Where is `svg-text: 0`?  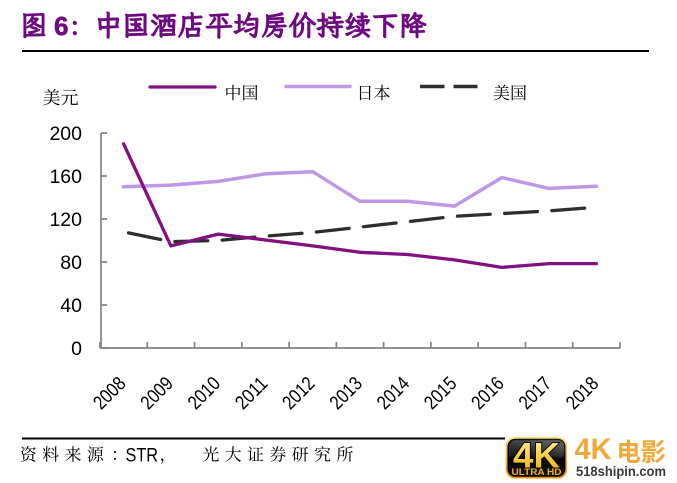 svg-text: 0 is located at coordinates (76, 349).